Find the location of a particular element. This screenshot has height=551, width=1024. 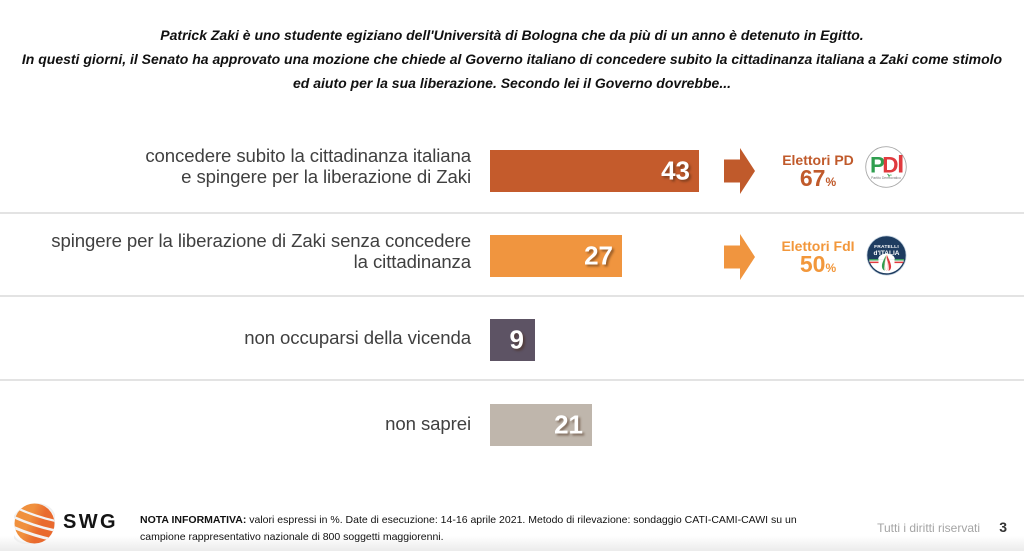

svg-text: d'ITALIA is located at coordinates (887, 253).